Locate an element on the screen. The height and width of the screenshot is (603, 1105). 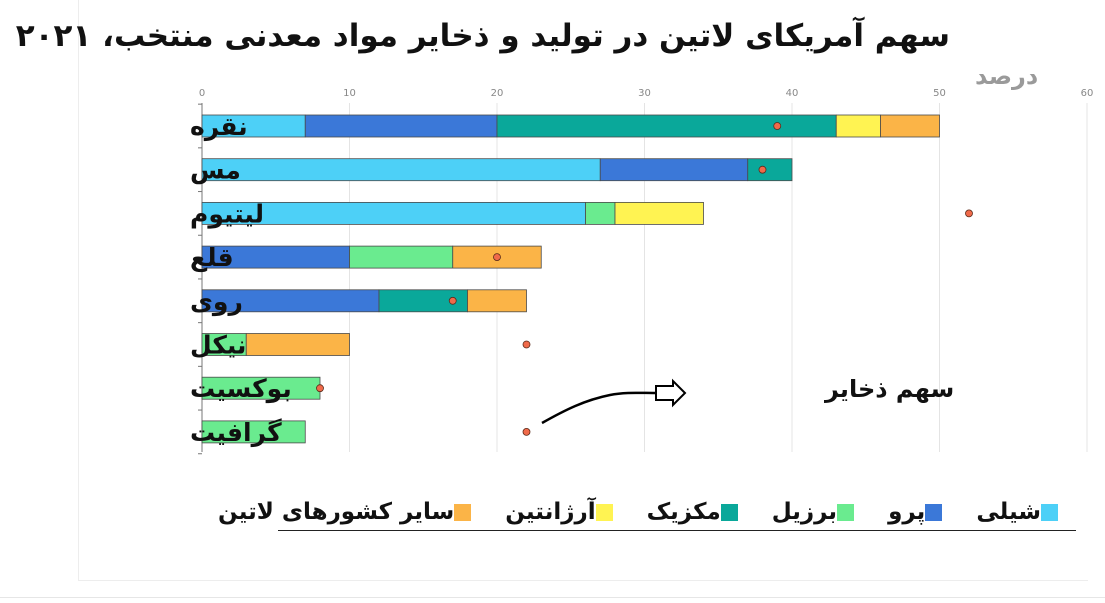
legend-label: آرژانتین is located at coordinates (550, 512).